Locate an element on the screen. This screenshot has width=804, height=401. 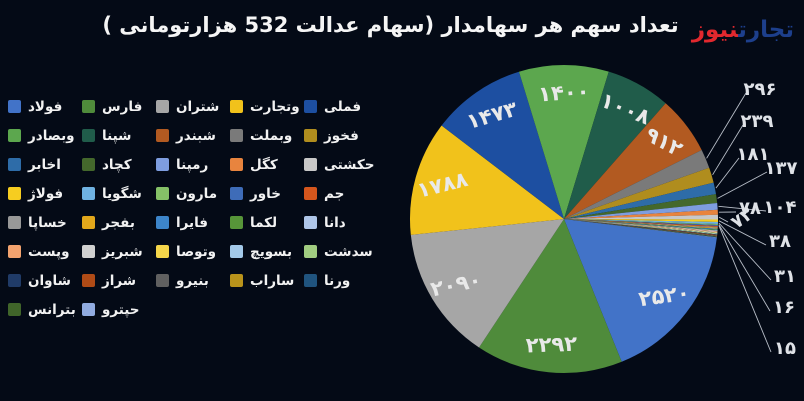
legend-item: وتوصا is located at coordinates (193, 251).